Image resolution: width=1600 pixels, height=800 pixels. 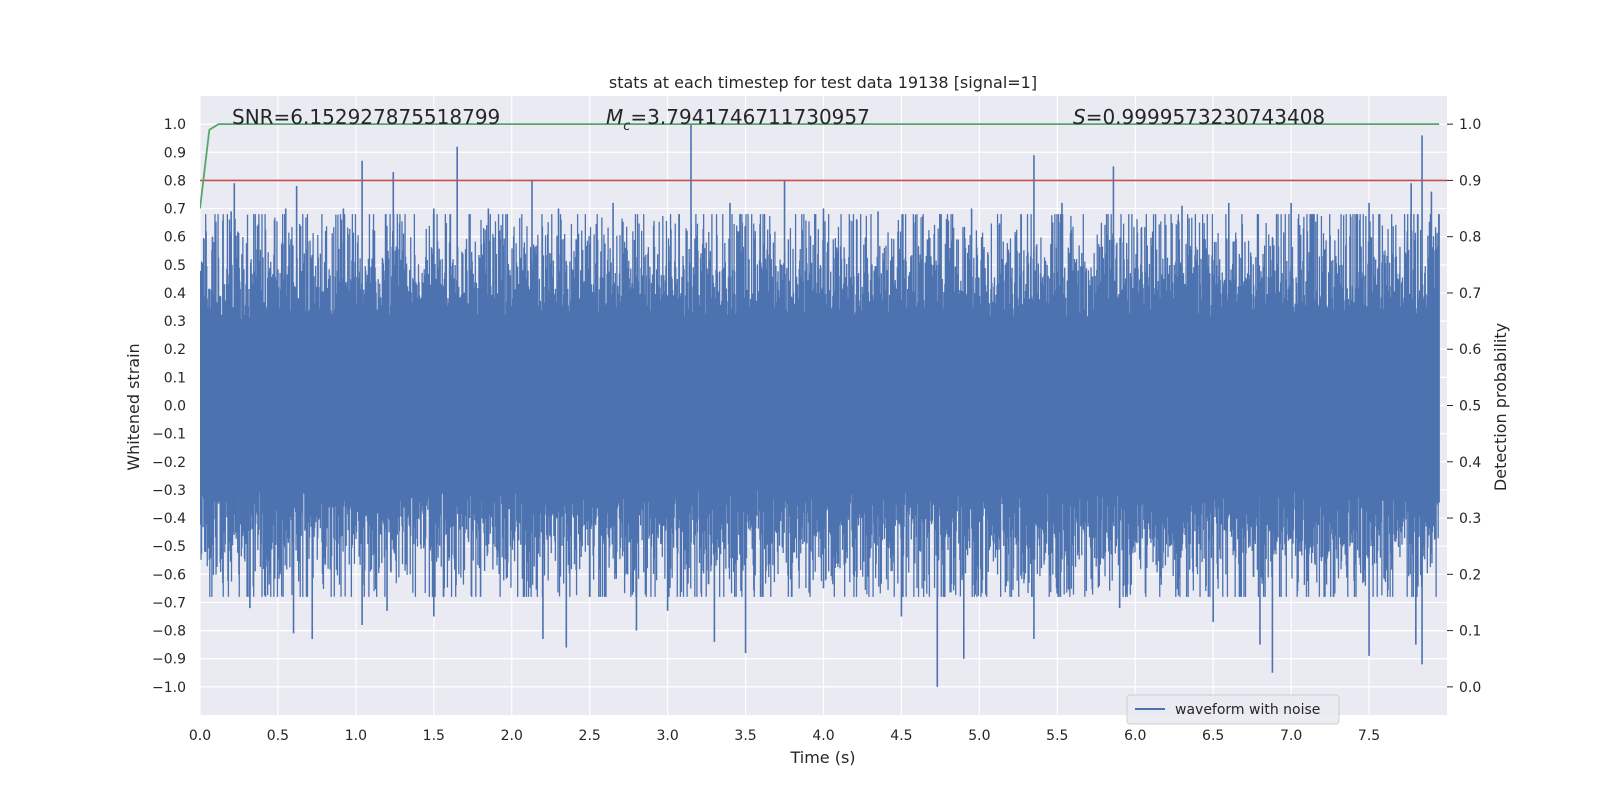 What do you see at coordinates (169, 547) in the screenshot?
I see `y-tick-label: −0.5` at bounding box center [169, 547].